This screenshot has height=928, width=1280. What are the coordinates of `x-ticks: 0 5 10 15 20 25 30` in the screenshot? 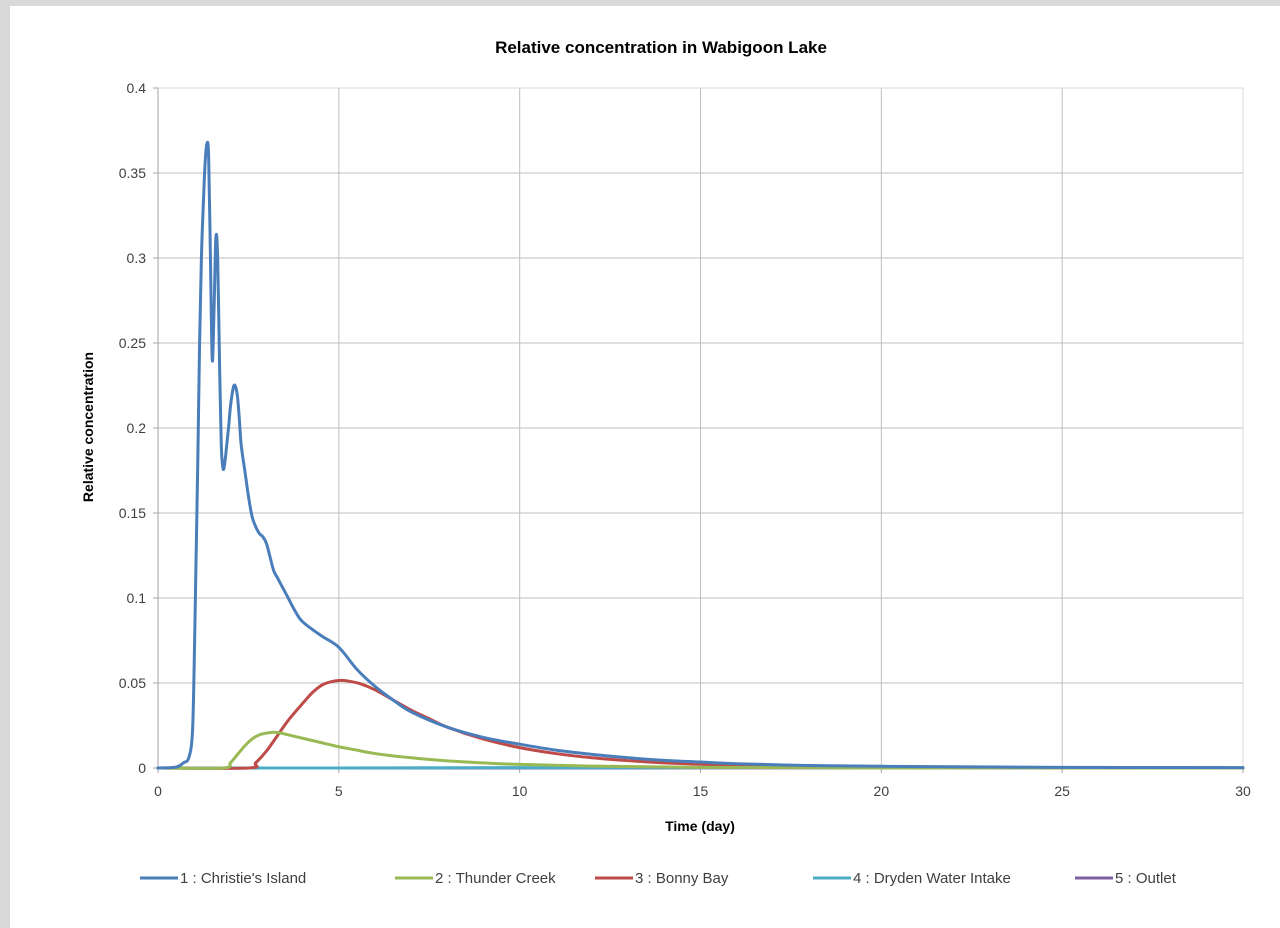 It's located at (702, 783).